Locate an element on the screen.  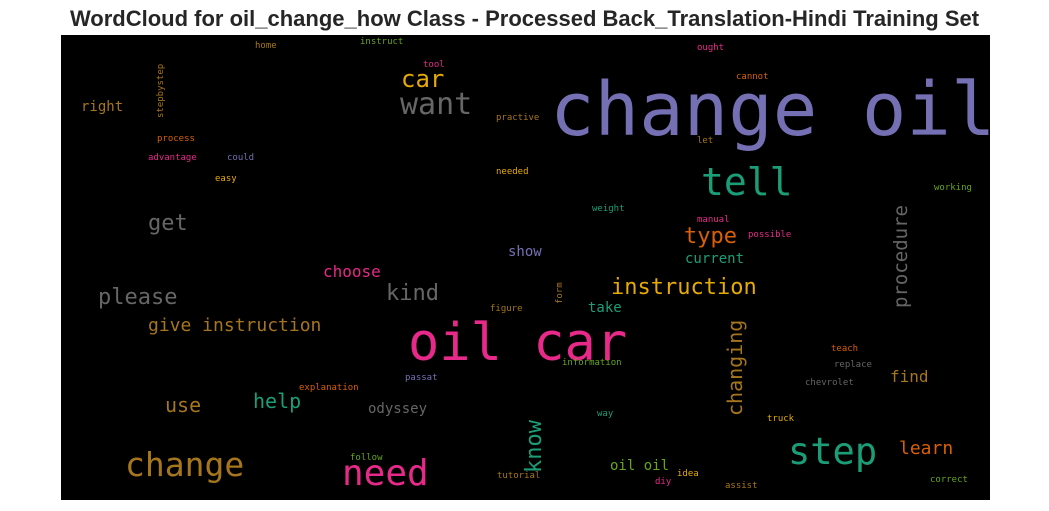
word-needed: needed is located at coordinates (512, 172).